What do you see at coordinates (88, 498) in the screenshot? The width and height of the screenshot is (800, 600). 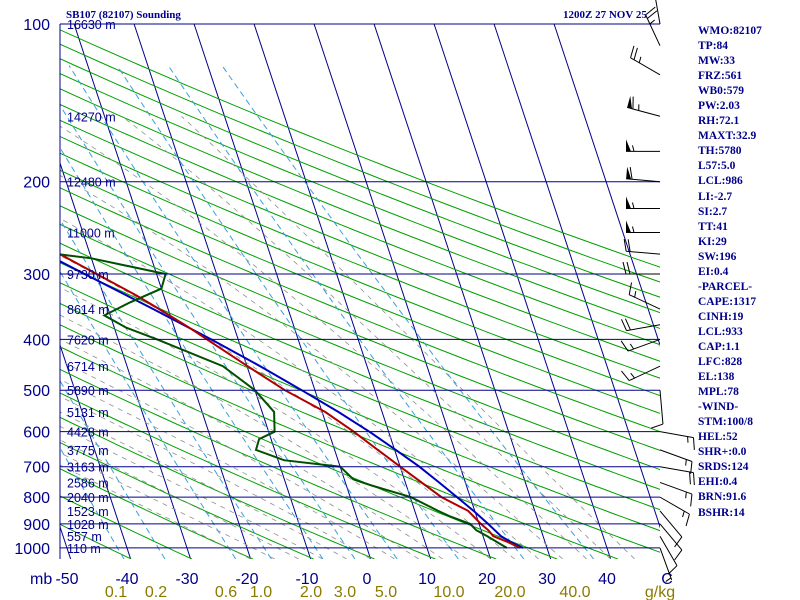 I see `height-label: 2040 m` at bounding box center [88, 498].